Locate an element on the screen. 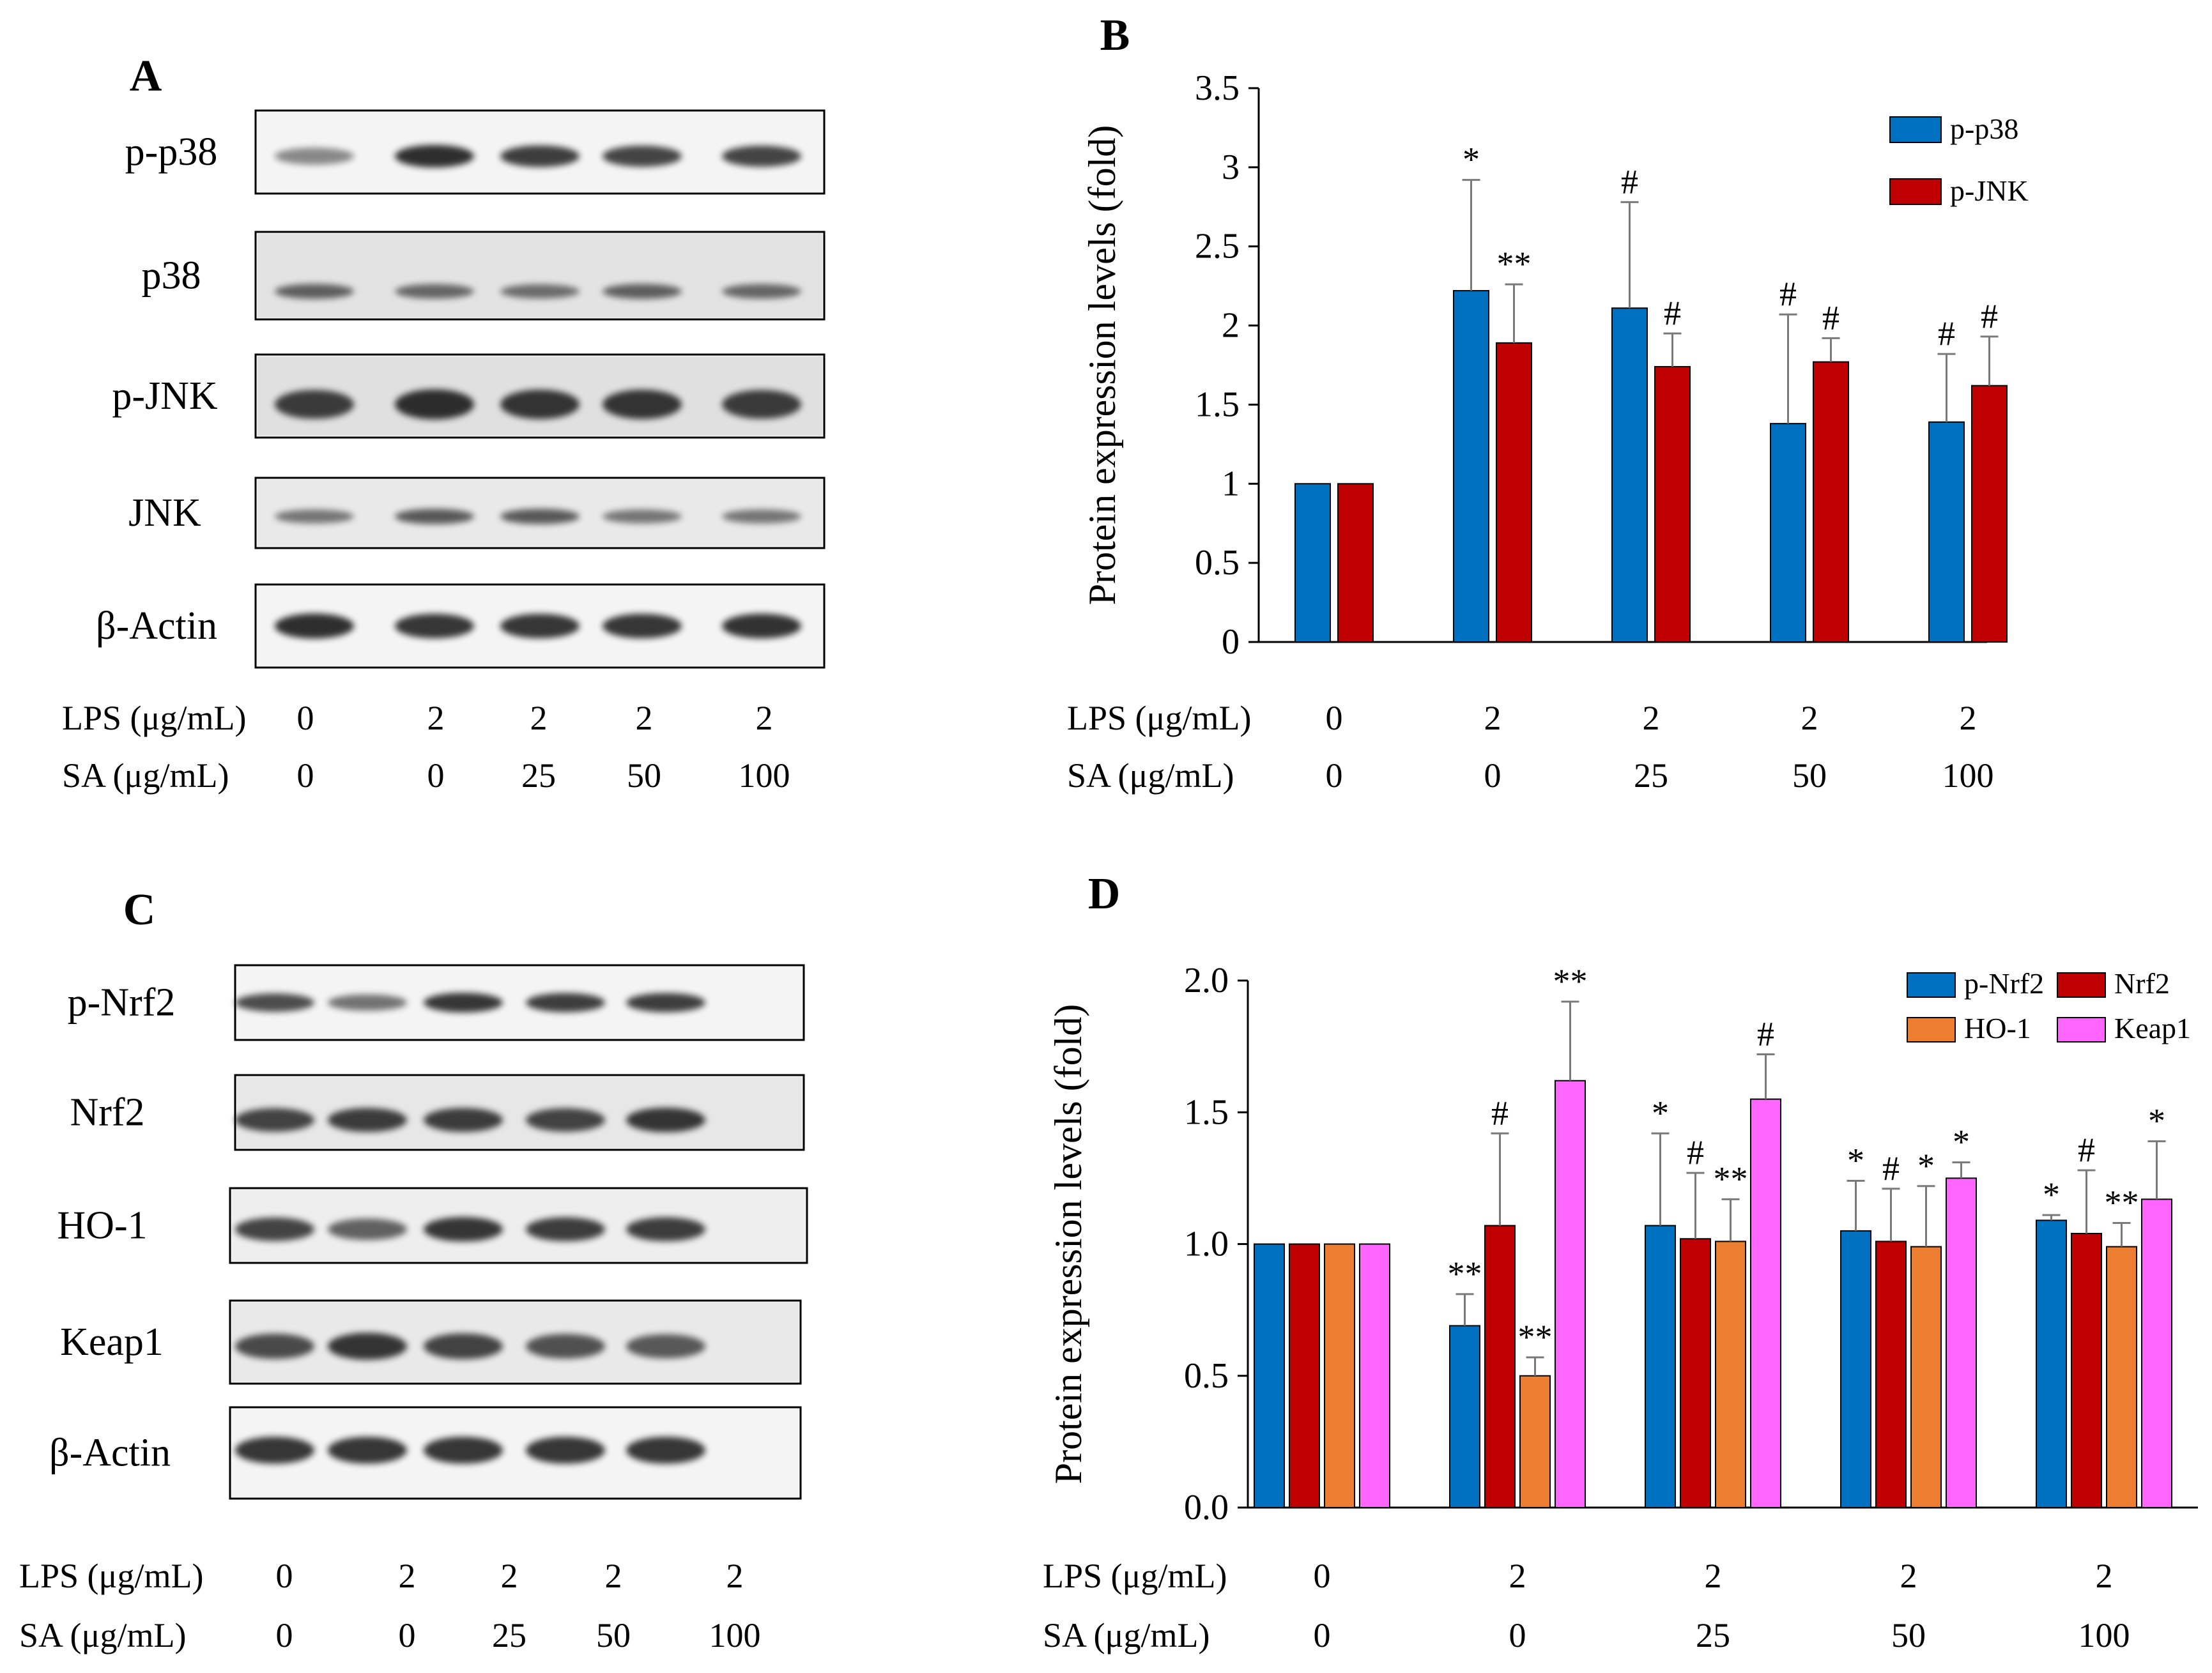 This screenshot has height=1673, width=2212. bar-p-jnk is located at coordinates (1672, 504).